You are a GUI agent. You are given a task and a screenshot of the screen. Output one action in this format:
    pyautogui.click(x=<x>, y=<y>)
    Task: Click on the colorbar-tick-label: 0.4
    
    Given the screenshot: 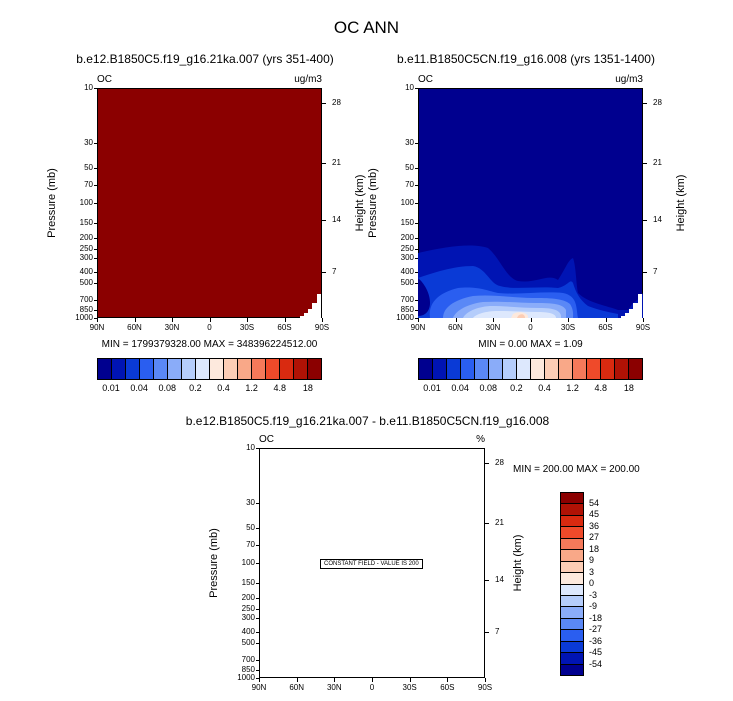 What is the action you would take?
    pyautogui.click(x=544, y=388)
    